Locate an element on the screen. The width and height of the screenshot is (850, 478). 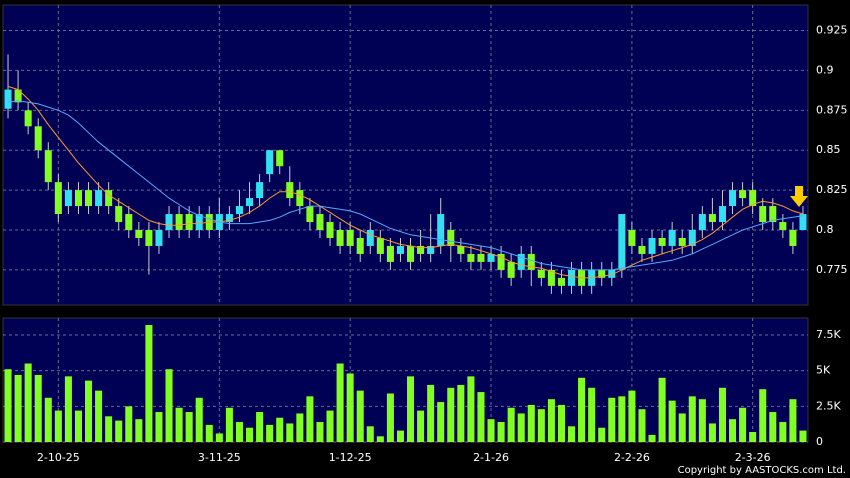
copyright: Copyright by AASTOCKS.com Ltd. is located at coordinates (762, 470).